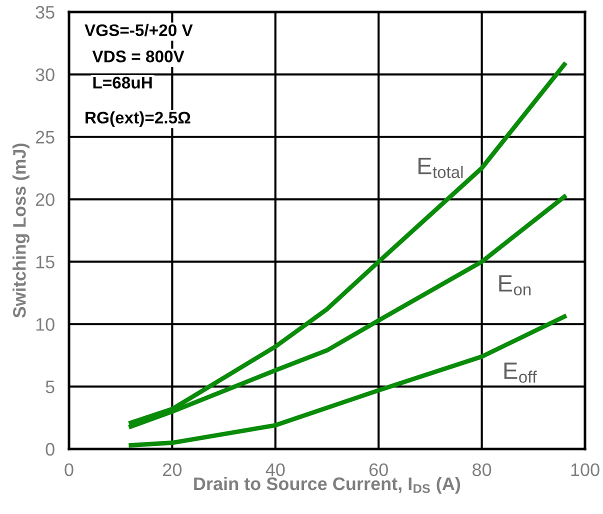 The width and height of the screenshot is (603, 514). I want to click on annotation: RG(ext)=2.5Ω, so click(138, 119).